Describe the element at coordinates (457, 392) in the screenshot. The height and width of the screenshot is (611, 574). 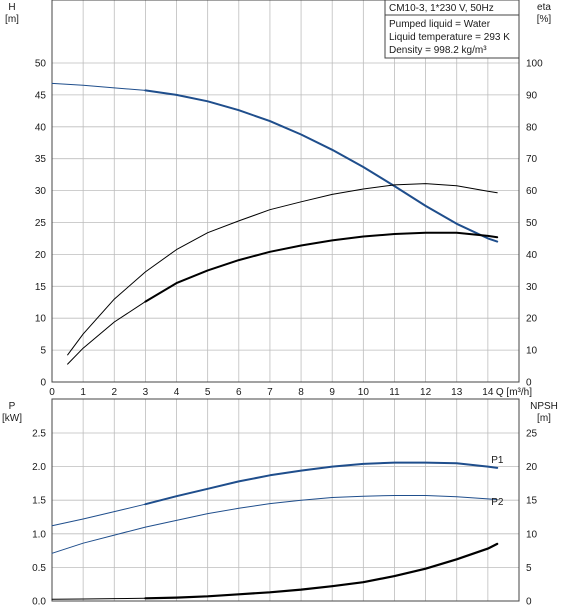
I see `x-tick-label: 13` at that location.